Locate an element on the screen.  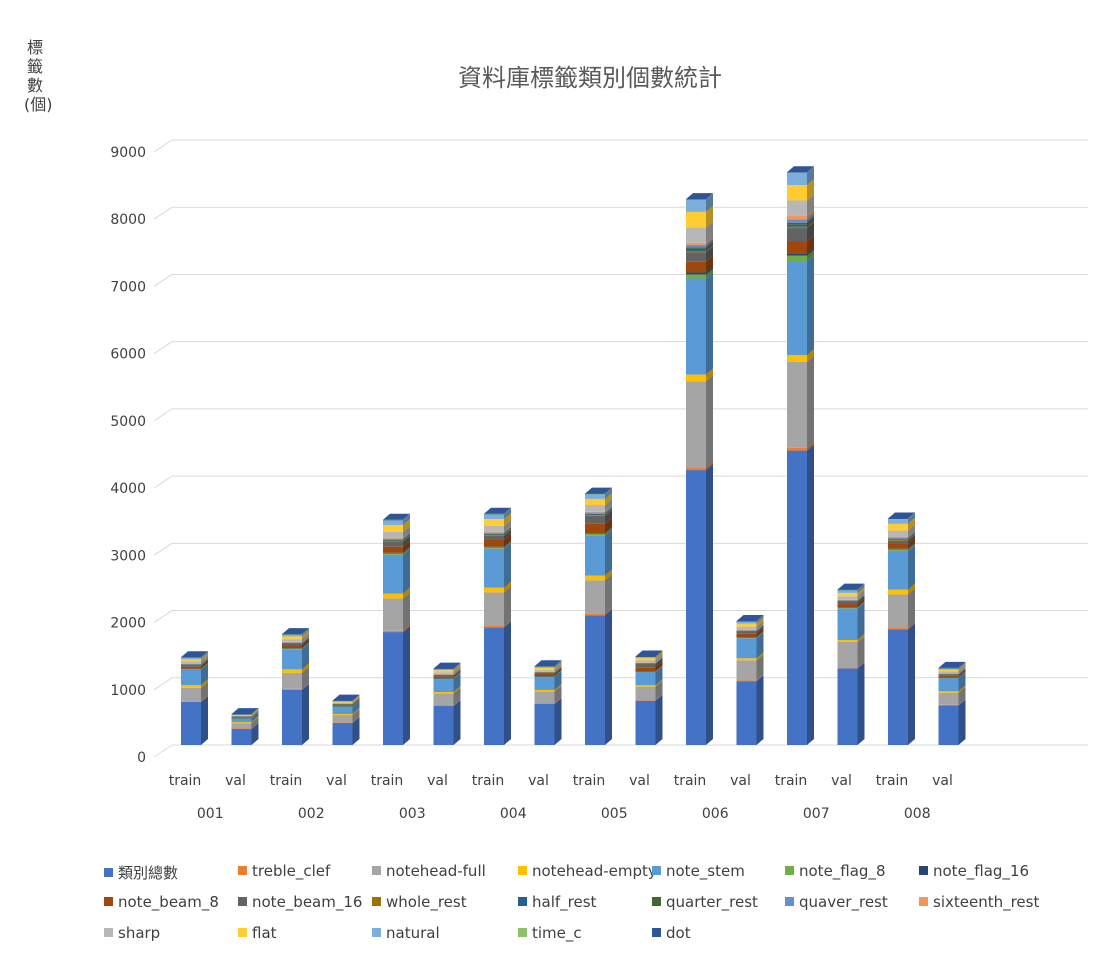
legend-label: dot is located at coordinates (678, 933).